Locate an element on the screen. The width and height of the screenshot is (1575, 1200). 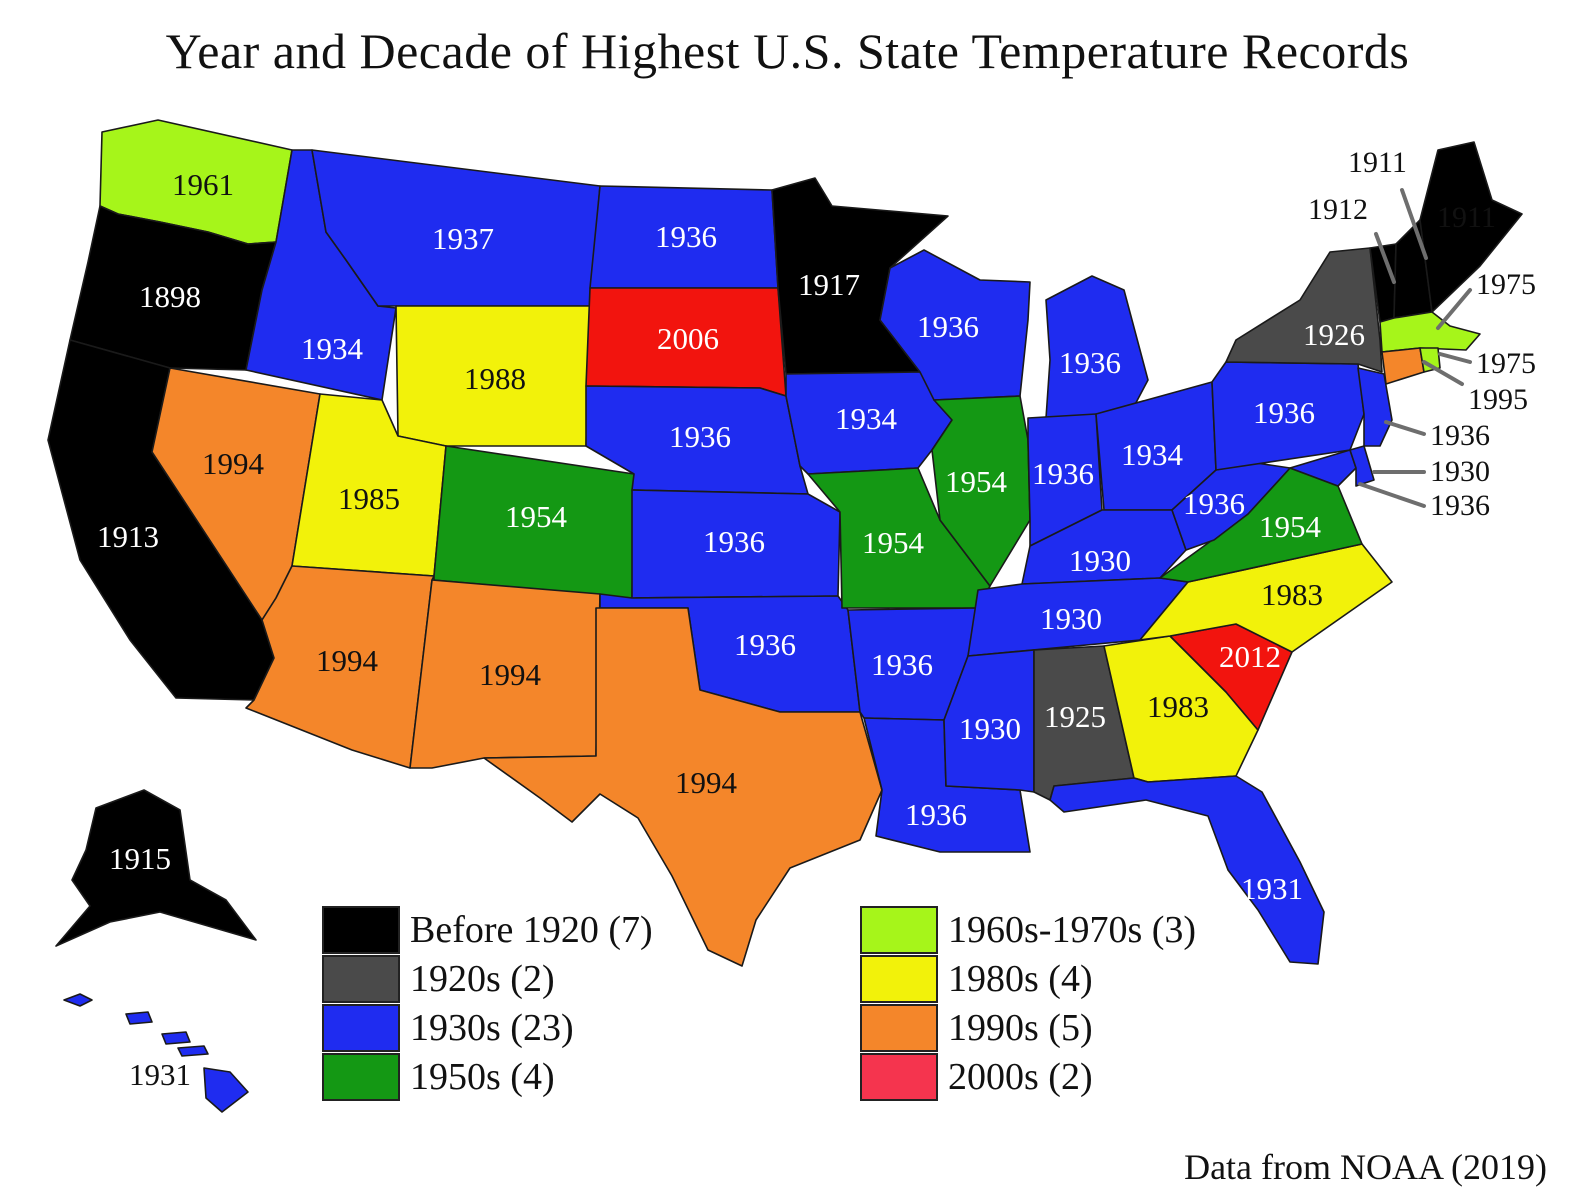
year-label-sc: 2012 is located at coordinates (1250, 656).